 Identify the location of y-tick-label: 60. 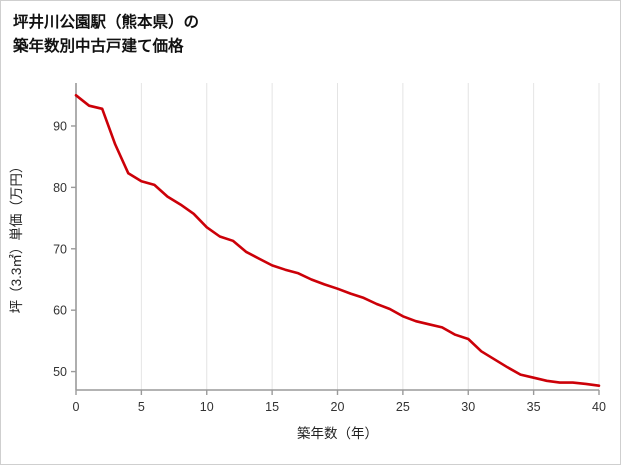
(60, 311).